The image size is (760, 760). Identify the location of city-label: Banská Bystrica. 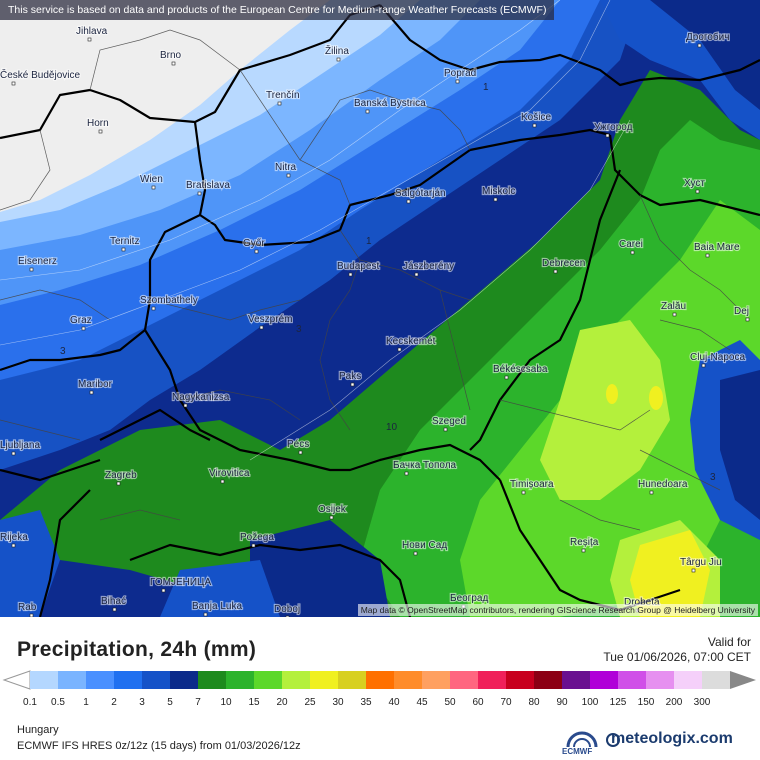
(390, 103).